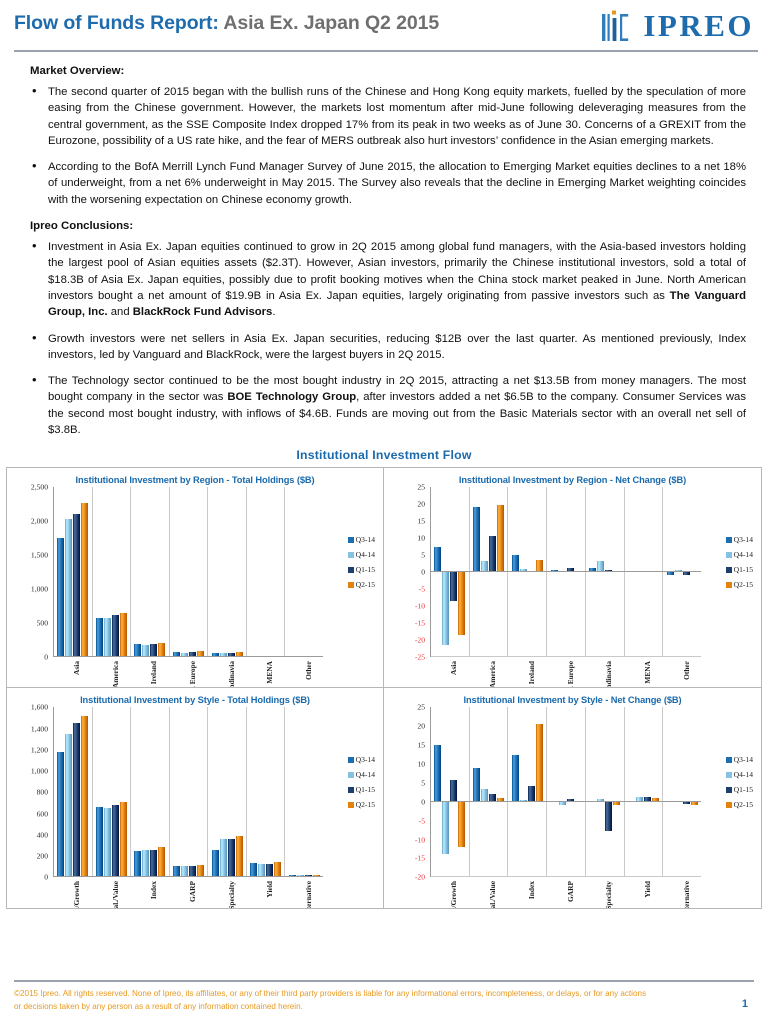 This screenshot has height=1024, width=768. What do you see at coordinates (743, 585) in the screenshot?
I see `legend-label: Q2-15` at bounding box center [743, 585].